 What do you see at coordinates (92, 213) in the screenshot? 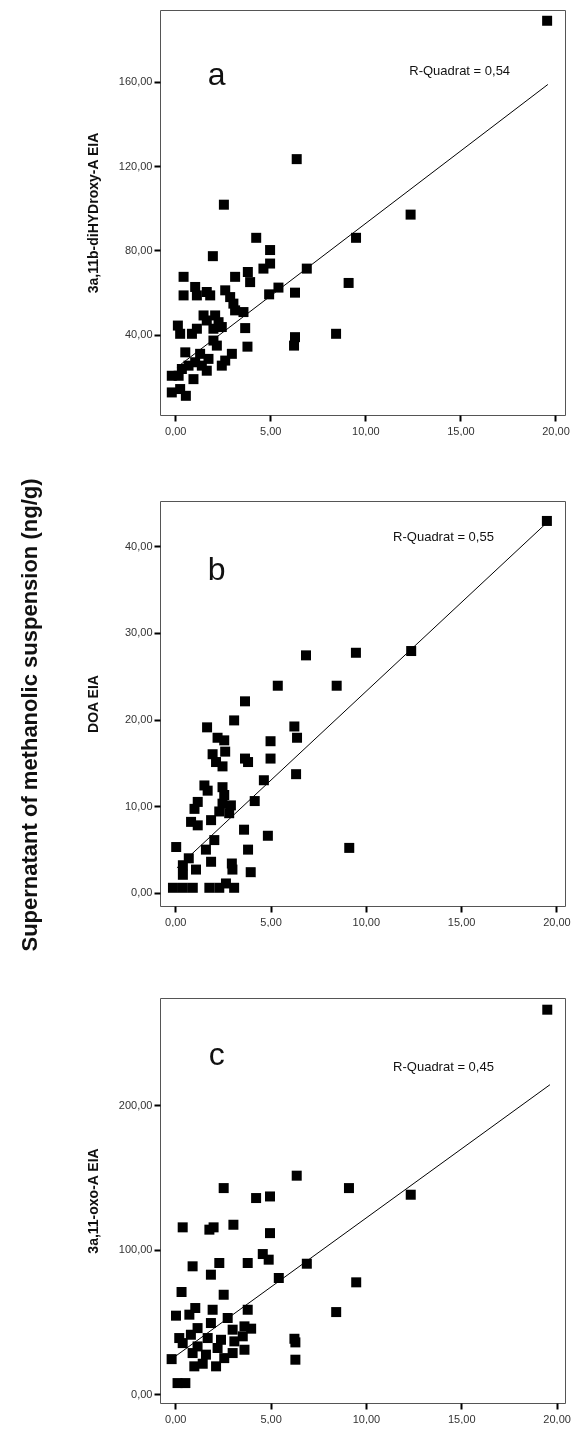
I see `y-axis-title: 3a,11b-diHYDroxy-A EIA` at bounding box center [92, 213].